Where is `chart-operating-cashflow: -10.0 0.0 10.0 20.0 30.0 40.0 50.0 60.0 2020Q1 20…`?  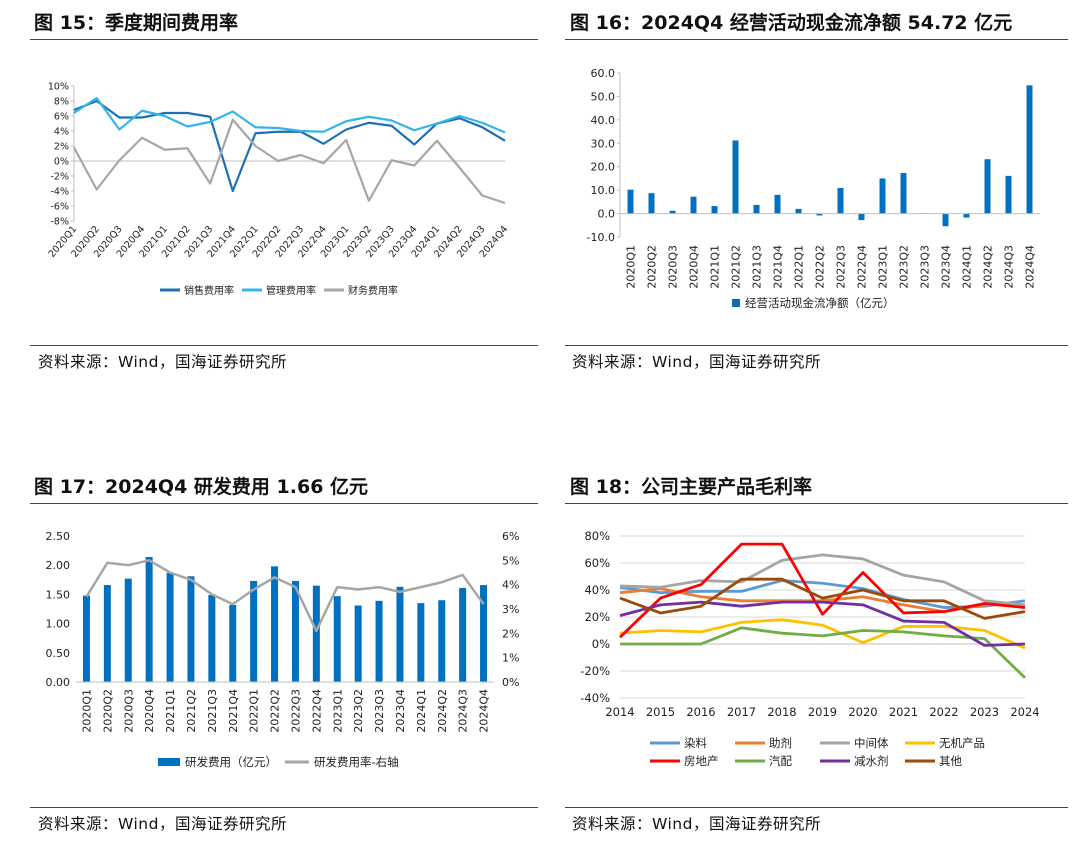 chart-operating-cashflow: -10.0 0.0 10.0 20.0 30.0 40.0 50.0 60.0 2020Q1 20… is located at coordinates (813, 188).